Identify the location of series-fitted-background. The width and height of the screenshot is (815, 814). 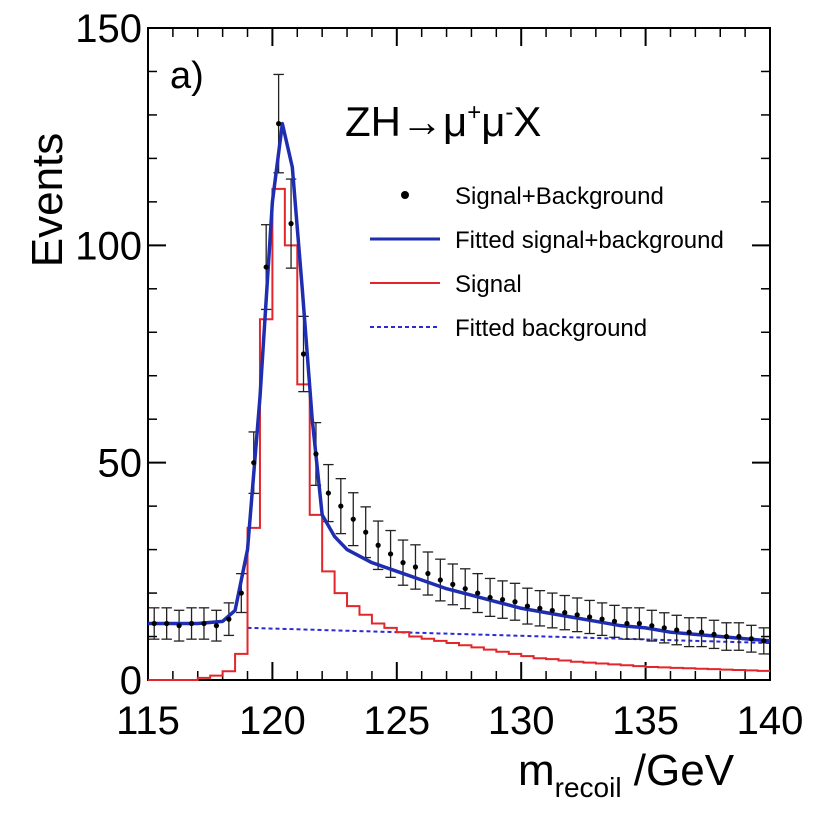
(509, 635).